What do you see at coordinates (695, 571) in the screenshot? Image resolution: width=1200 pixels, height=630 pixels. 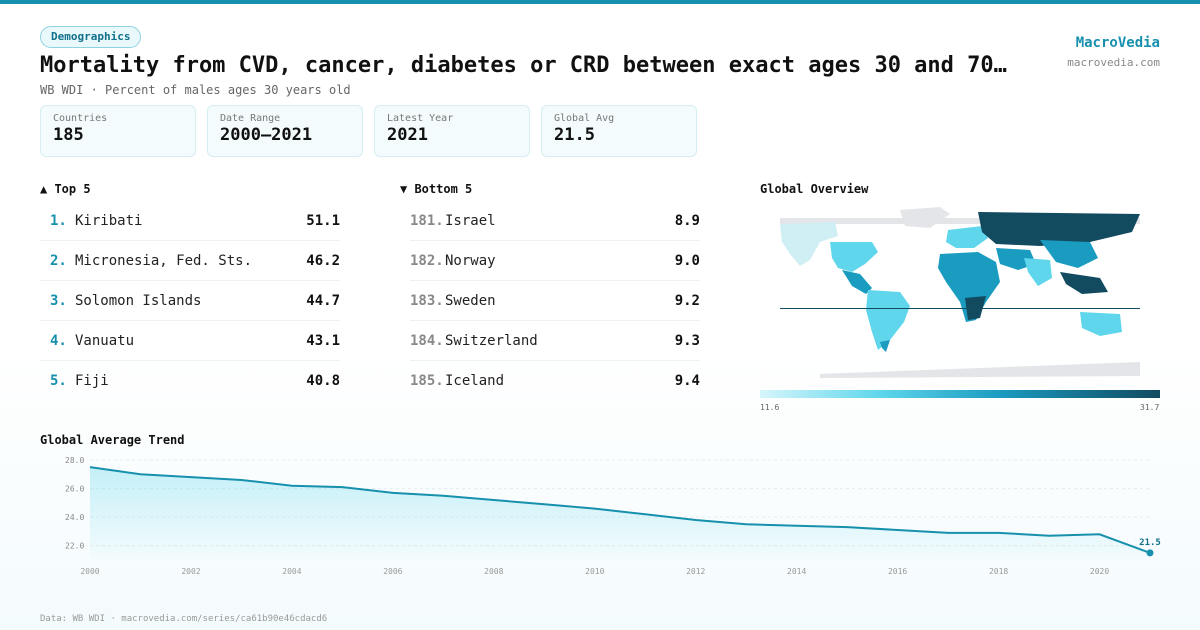 I see `x-tick-label: 2012` at bounding box center [695, 571].